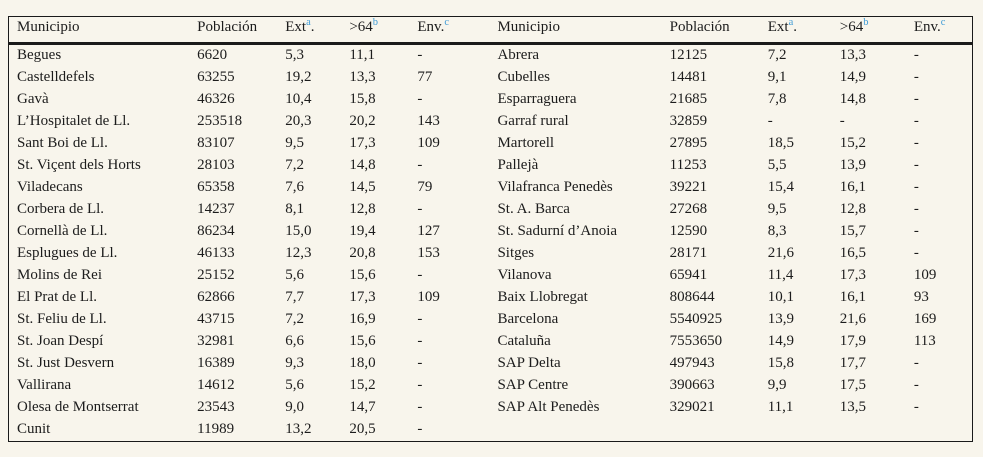 The image size is (983, 457). Describe the element at coordinates (428, 231) in the screenshot. I see `value-cell: 127` at that location.